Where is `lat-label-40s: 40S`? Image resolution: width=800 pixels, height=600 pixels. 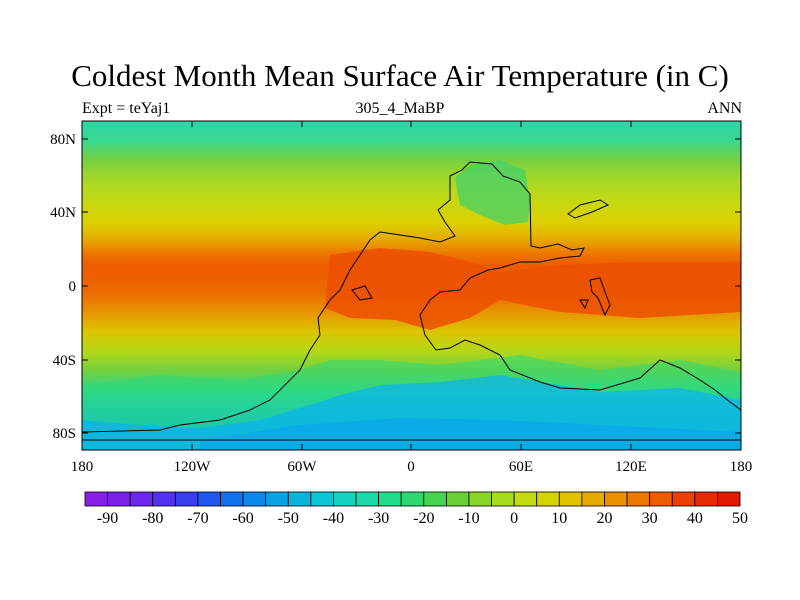 lat-label-40s: 40S is located at coordinates (64, 361).